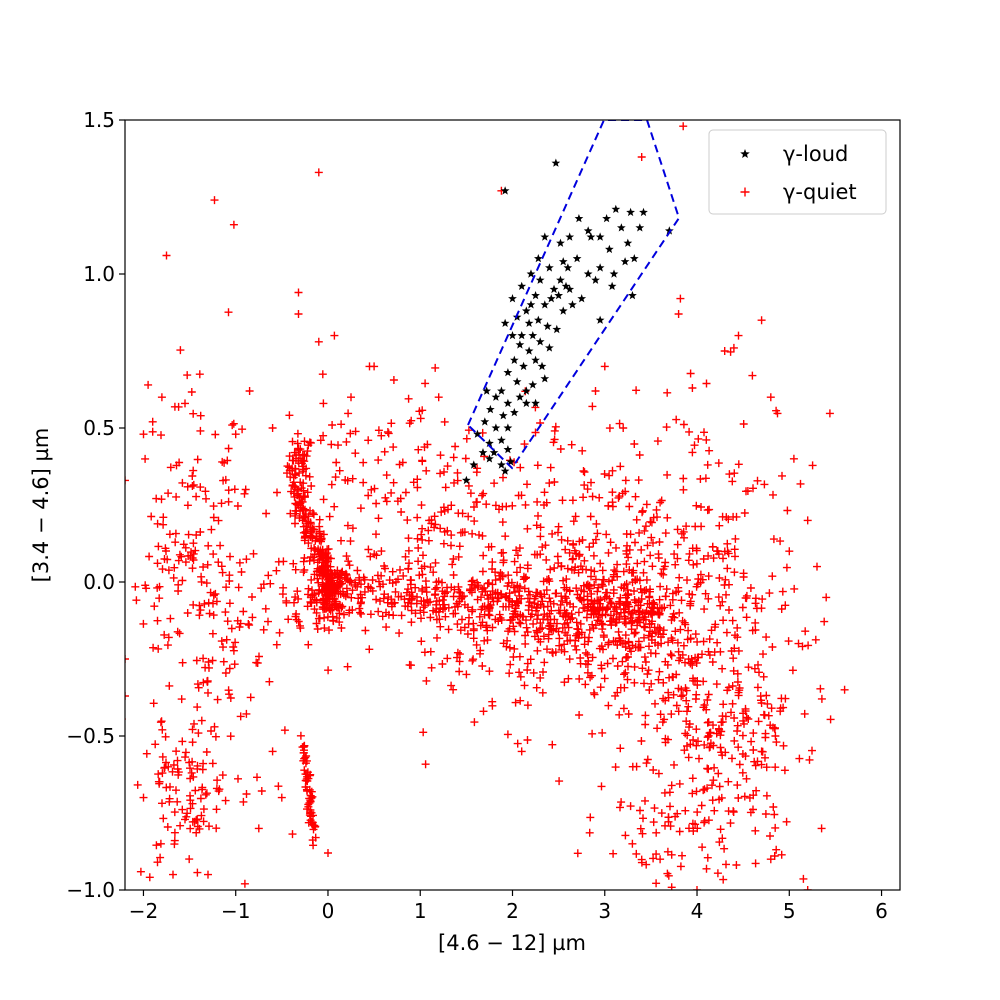  I want to click on x-axis-label: [4.6 − 12] µm, so click(512, 943).